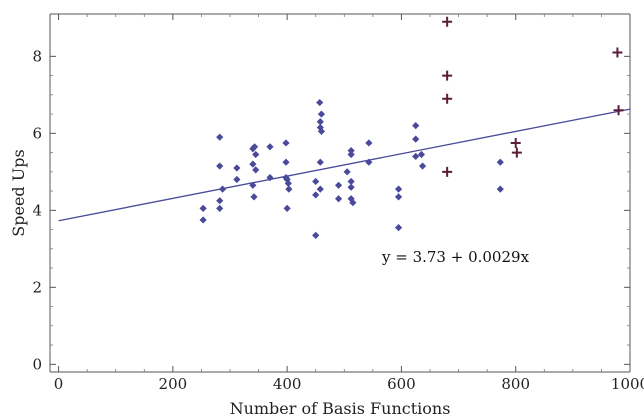  What do you see at coordinates (173, 384) in the screenshot?
I see `x-tick-label: 200` at bounding box center [173, 384].